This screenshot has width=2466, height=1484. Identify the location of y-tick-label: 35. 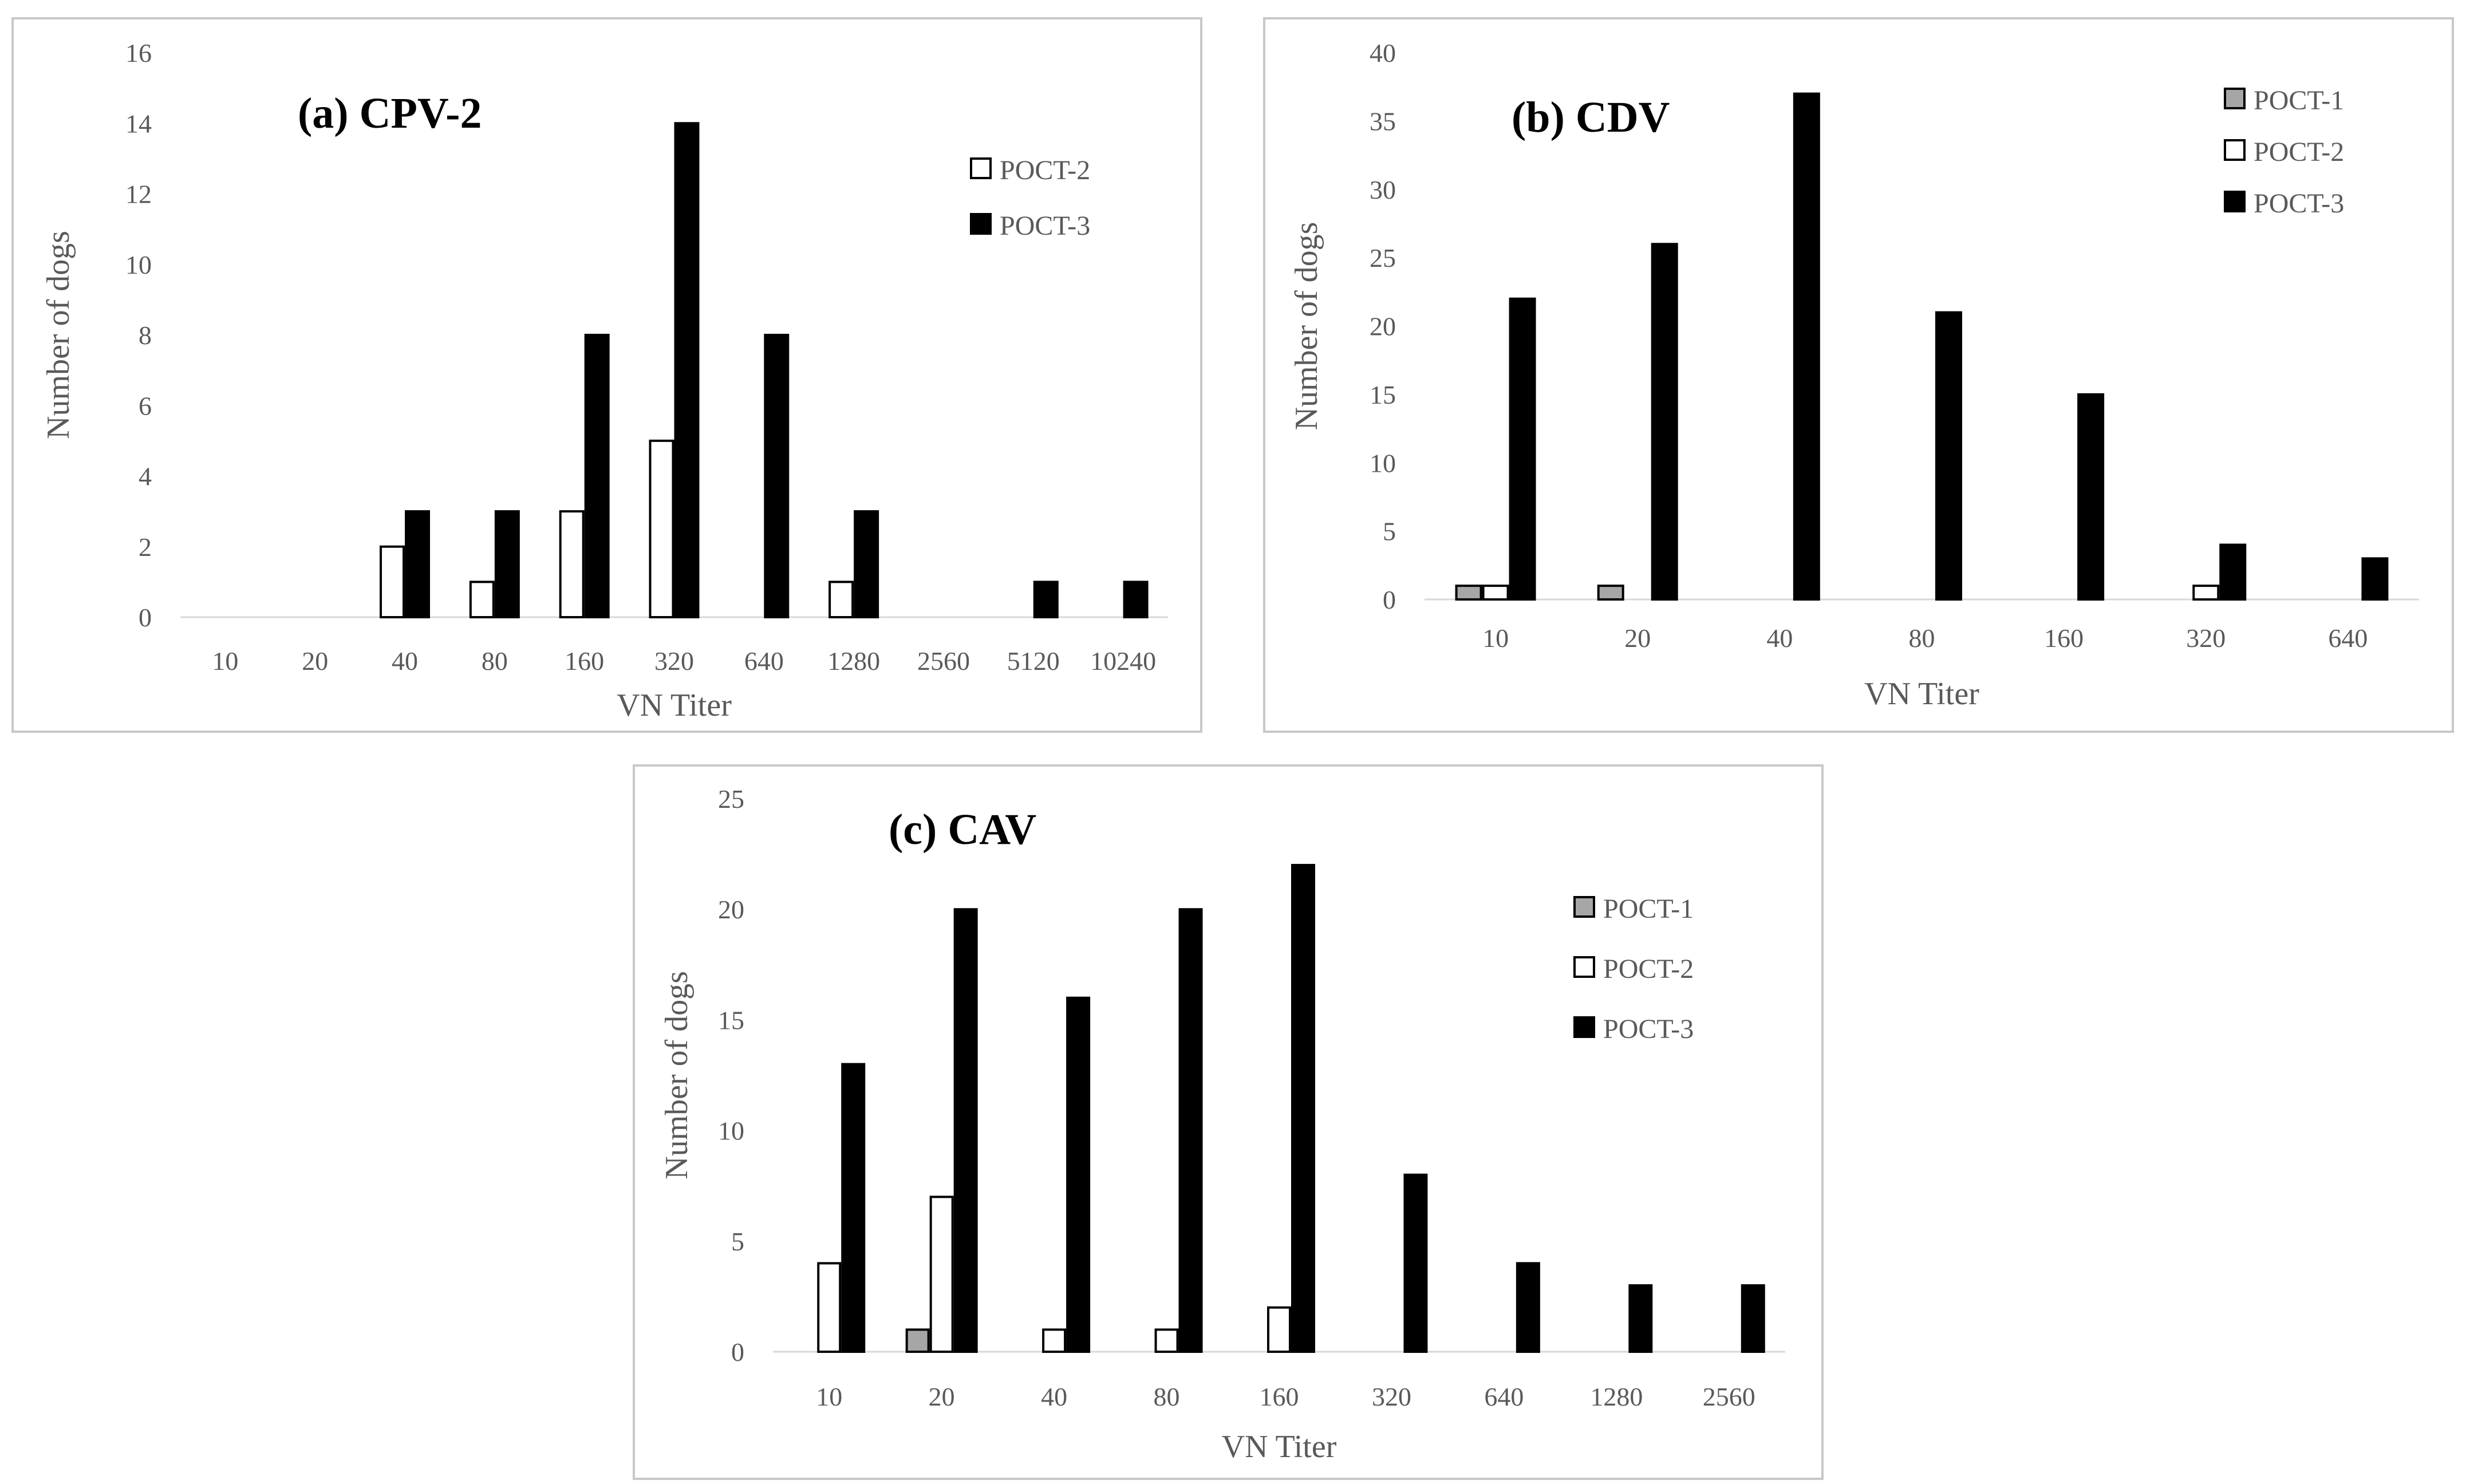
(1383, 121).